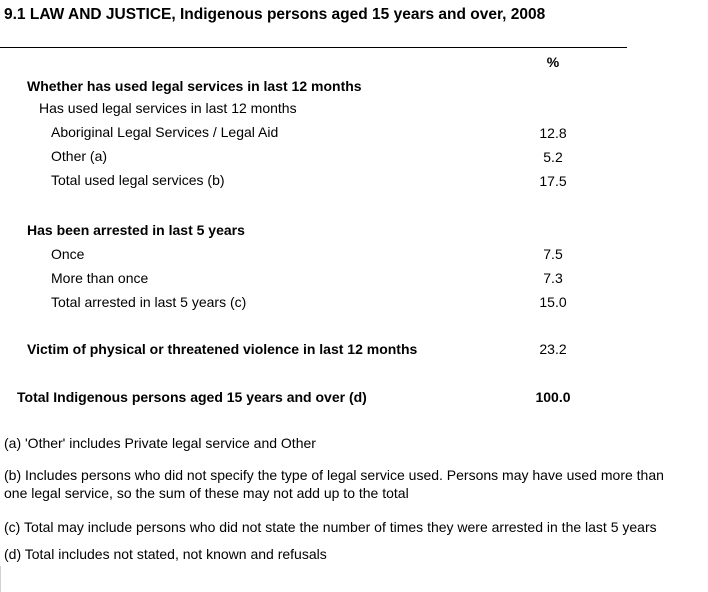 The height and width of the screenshot is (592, 708). Describe the element at coordinates (553, 62) in the screenshot. I see `unit-header: %` at that location.